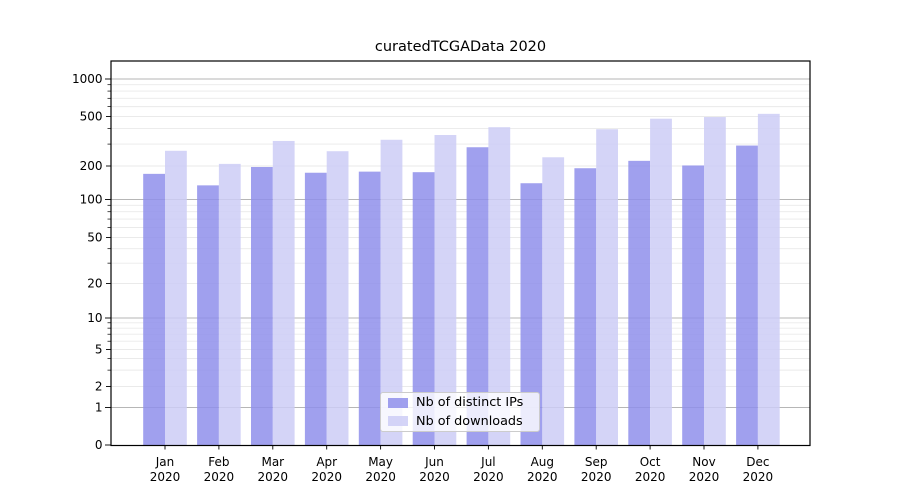  Describe the element at coordinates (398, 421) in the screenshot. I see `legend-swatch-downloads` at that location.